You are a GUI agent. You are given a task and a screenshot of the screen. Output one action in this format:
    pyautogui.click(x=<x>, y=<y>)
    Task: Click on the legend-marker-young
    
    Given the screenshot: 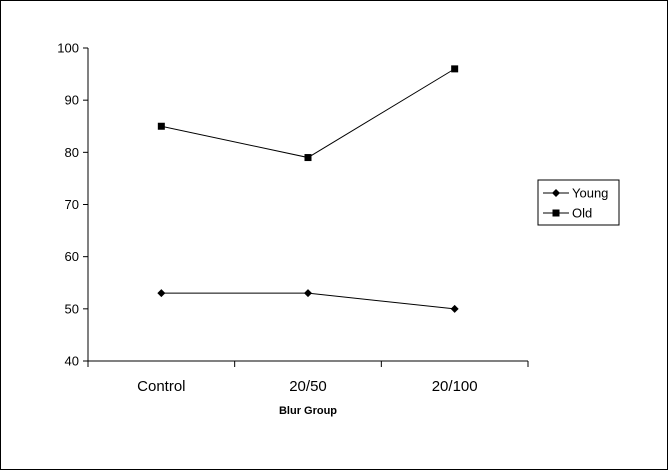 What is the action you would take?
    pyautogui.click(x=556, y=193)
    